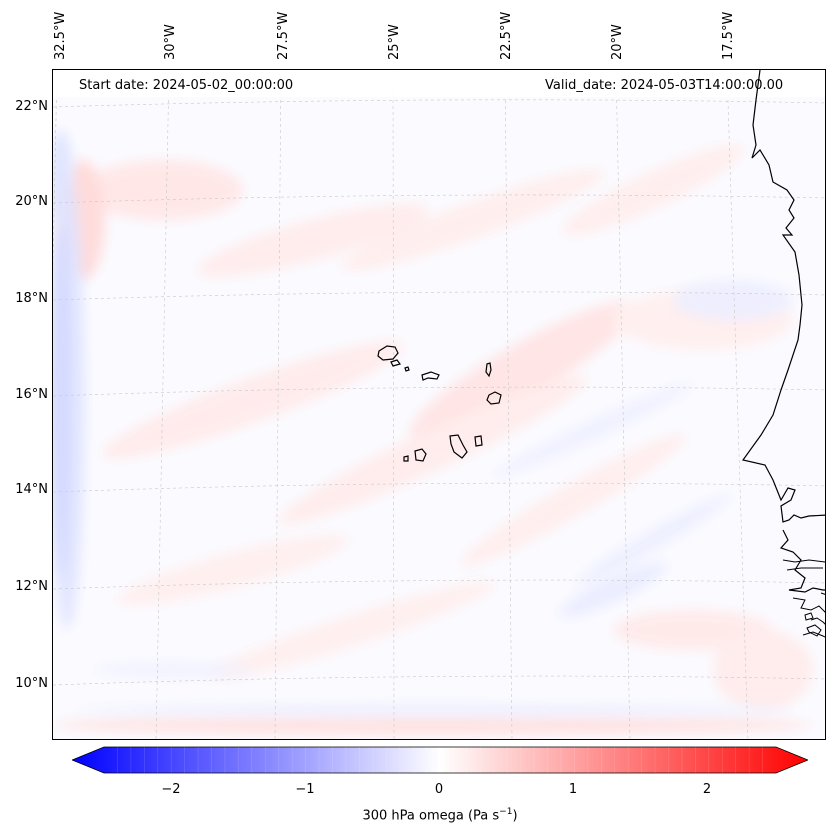 The width and height of the screenshot is (837, 839). What do you see at coordinates (506, 35) in the screenshot?
I see `lon-label-22.5w: 22.5°W` at bounding box center [506, 35].